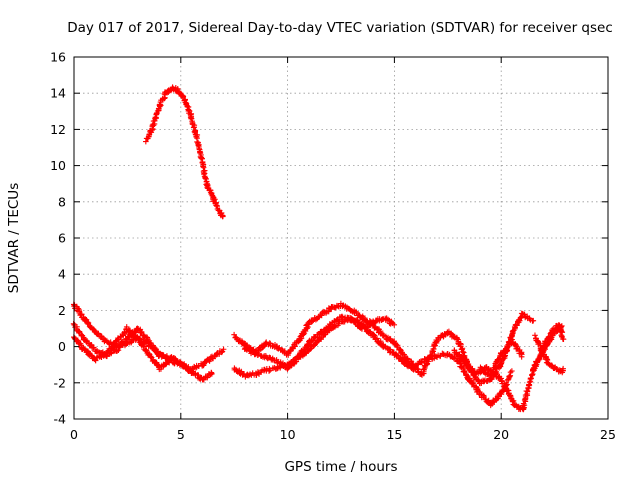  Describe the element at coordinates (58, 165) in the screenshot. I see `y-tick-label: 10` at that location.